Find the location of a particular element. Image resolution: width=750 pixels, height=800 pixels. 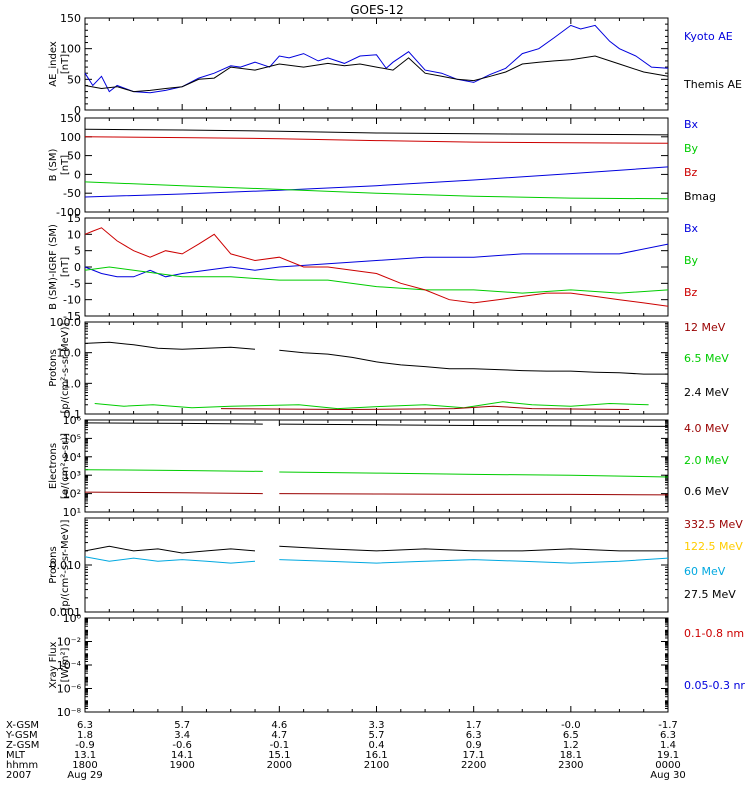

x-table-cell: 4.7 is located at coordinates (279, 735).